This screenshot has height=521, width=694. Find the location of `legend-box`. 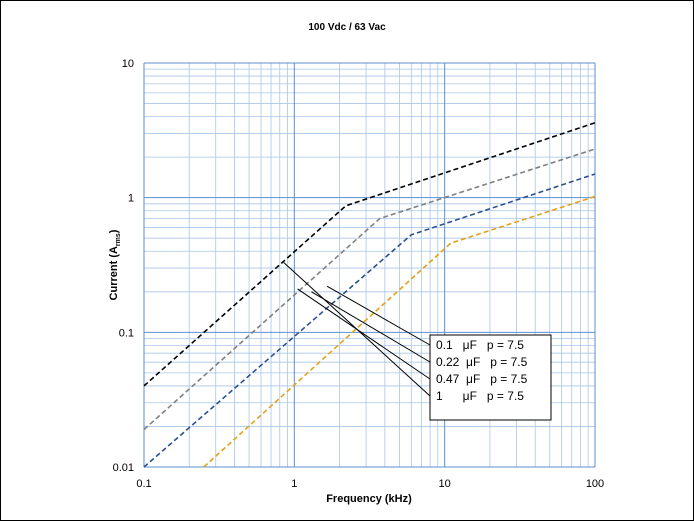

legend-box is located at coordinates (490, 377).